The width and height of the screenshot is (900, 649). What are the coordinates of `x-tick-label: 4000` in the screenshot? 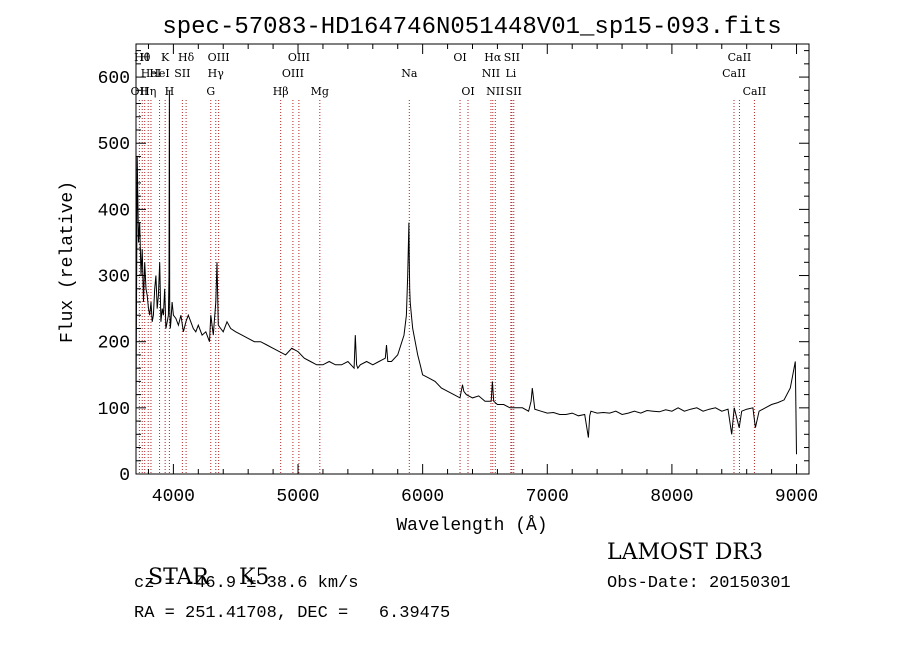 It's located at (173, 497).